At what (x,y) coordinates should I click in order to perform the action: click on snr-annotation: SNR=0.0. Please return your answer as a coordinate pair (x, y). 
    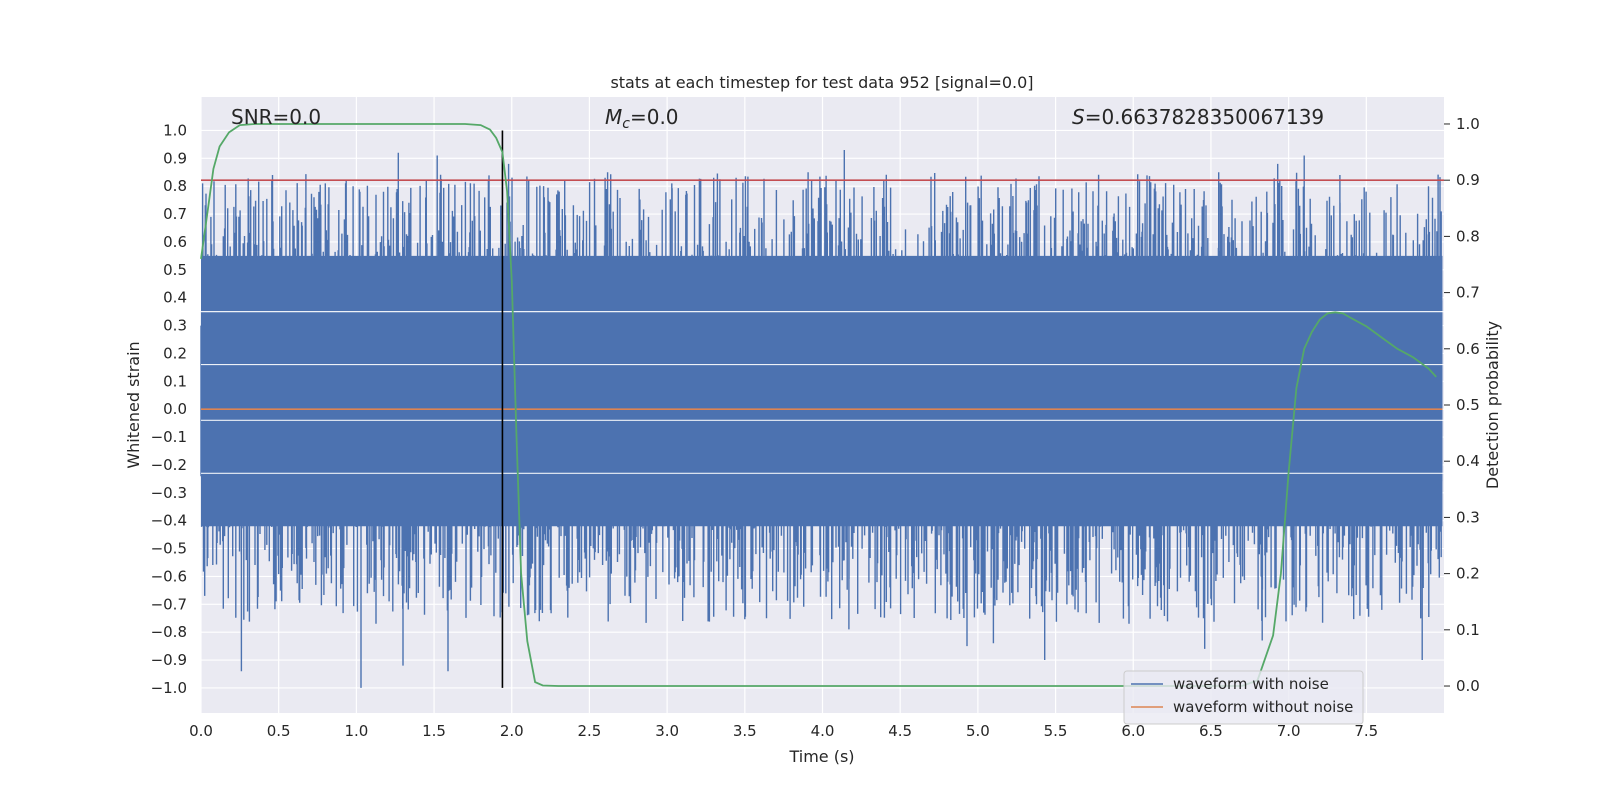
    Looking at the image, I should click on (276, 117).